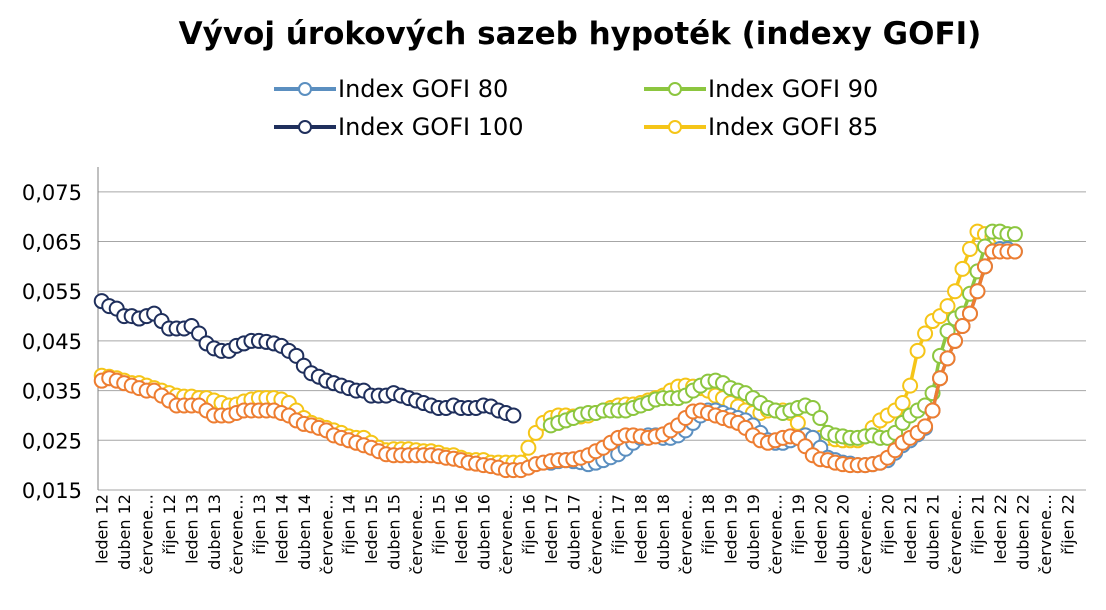 The width and height of the screenshot is (1106, 610). Describe the element at coordinates (52, 292) in the screenshot. I see `y-tick-label: 0,055` at that location.